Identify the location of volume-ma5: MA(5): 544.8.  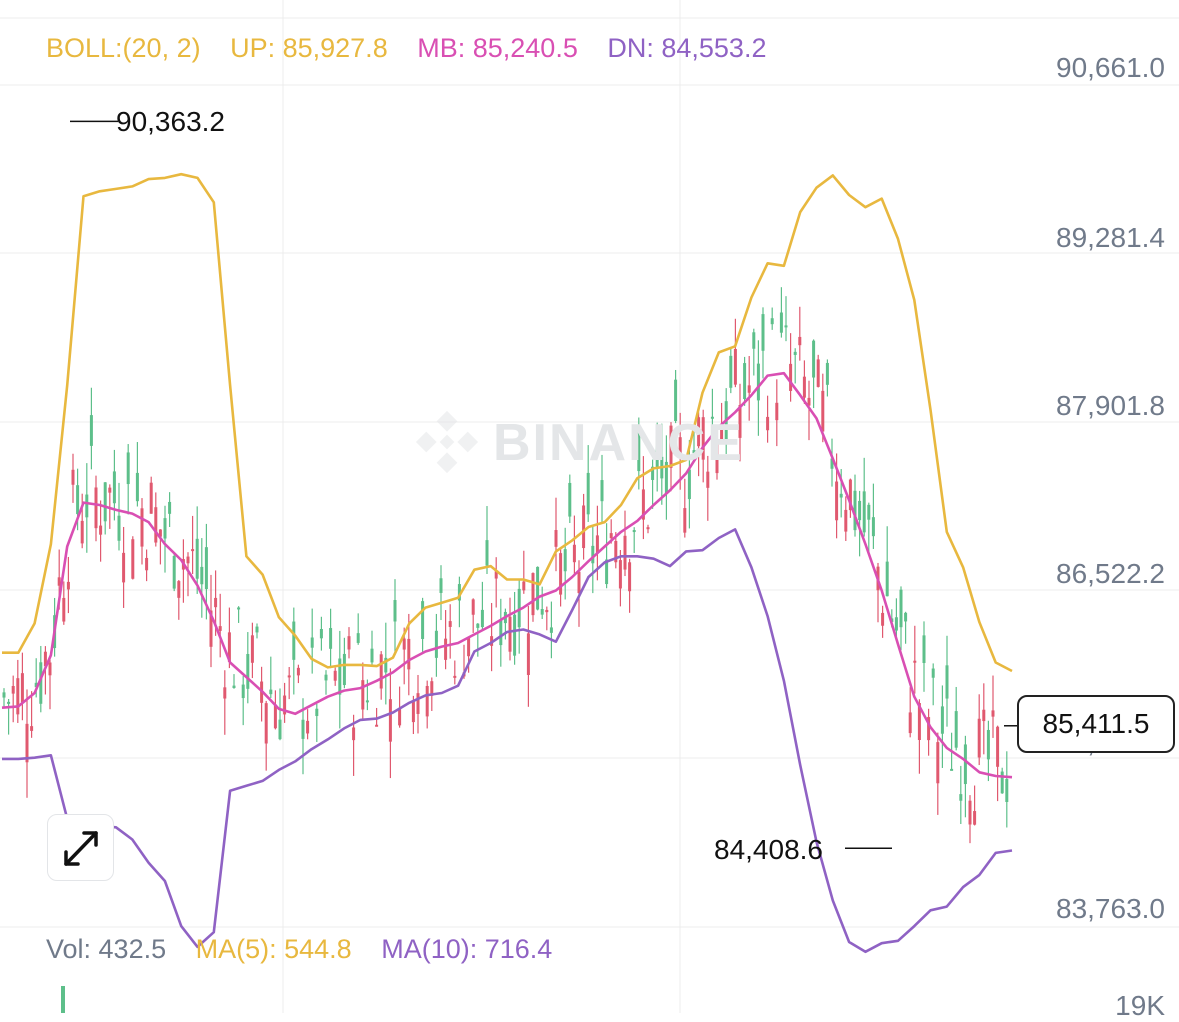
(273, 949).